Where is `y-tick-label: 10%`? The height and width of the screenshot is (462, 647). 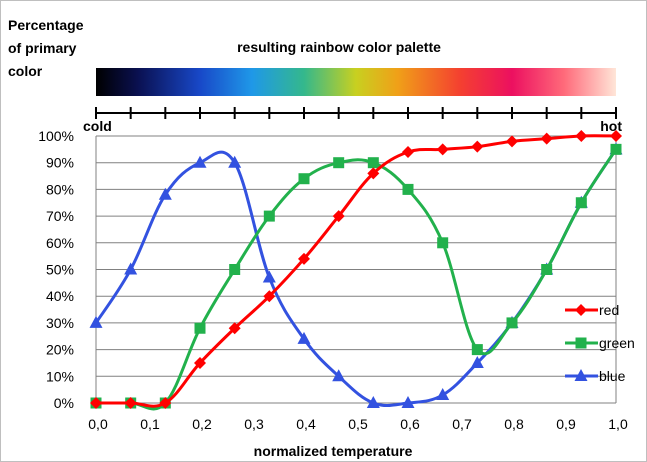 y-tick-label: 10% is located at coordinates (60, 376).